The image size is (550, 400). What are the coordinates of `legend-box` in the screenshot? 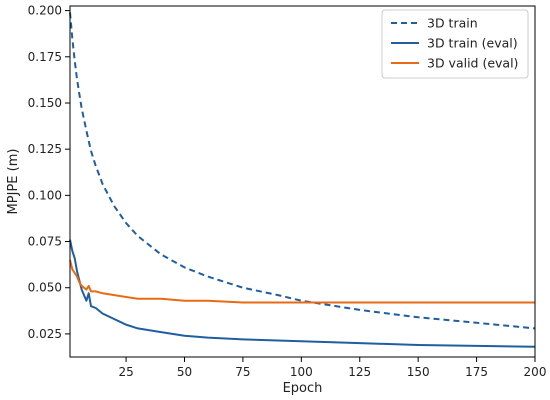 It's located at (455, 44).